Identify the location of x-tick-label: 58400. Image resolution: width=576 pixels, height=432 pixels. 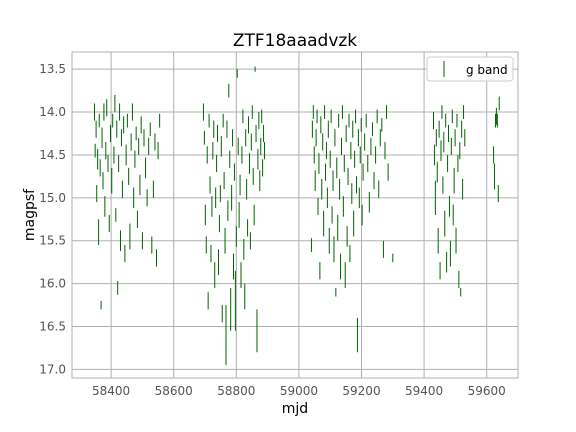
(111, 391).